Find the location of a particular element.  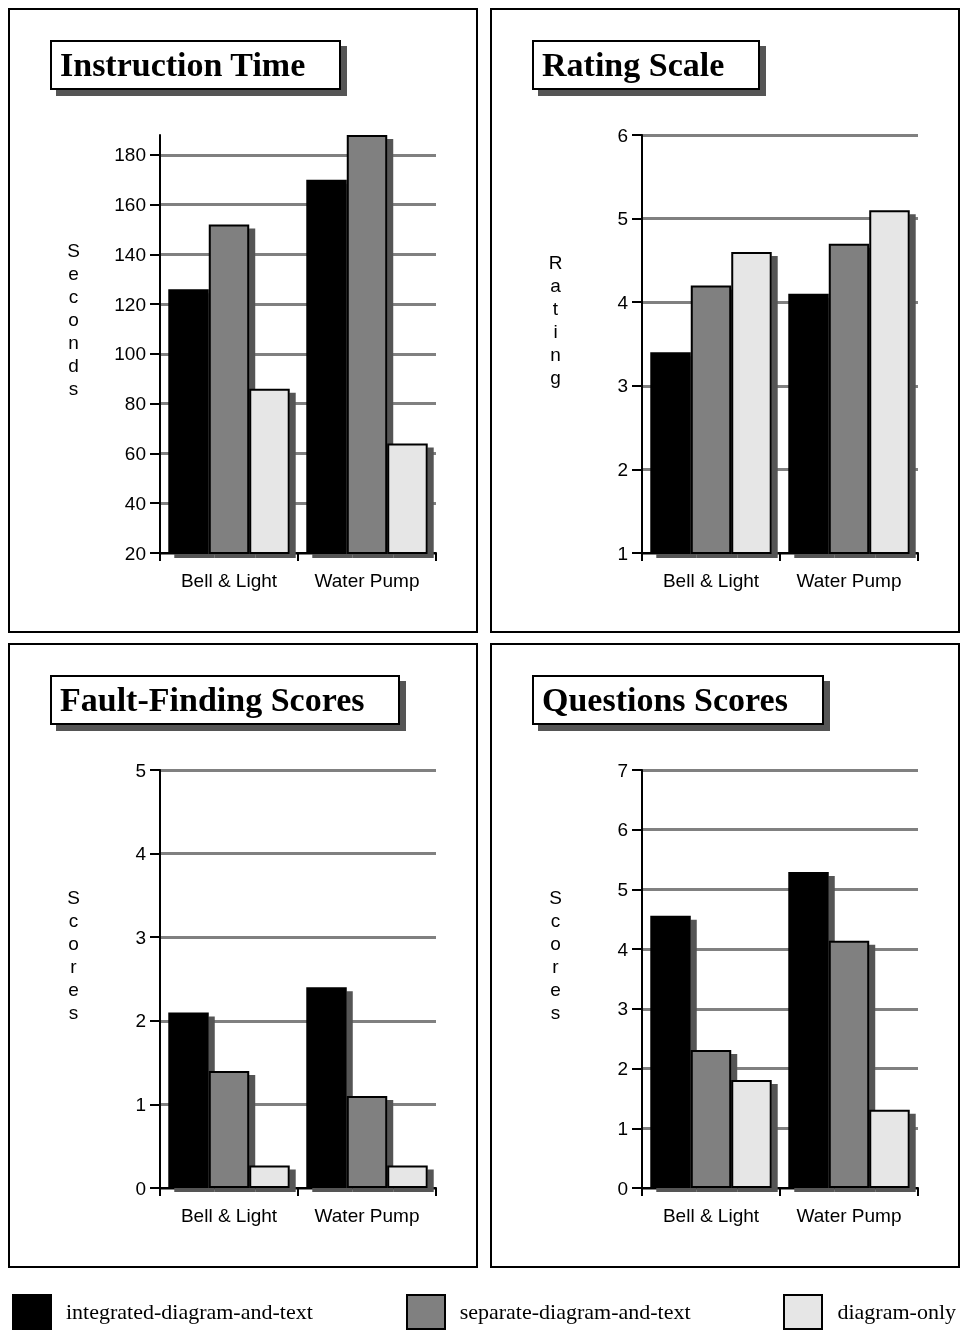

chart-title: Questions Scores is located at coordinates (678, 700).